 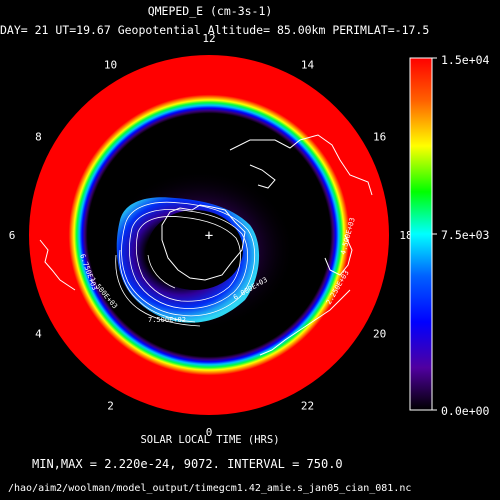 I want to click on field-blobs, so click(x=200, y=250).